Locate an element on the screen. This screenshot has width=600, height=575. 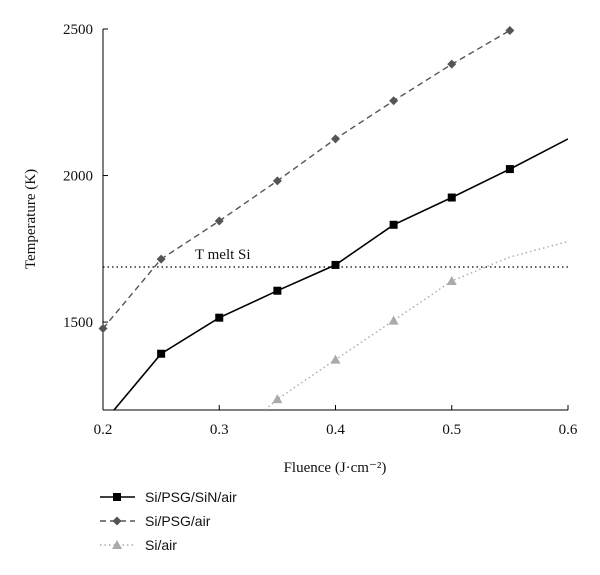
x-tick-label: 0.6 is located at coordinates (568, 430).